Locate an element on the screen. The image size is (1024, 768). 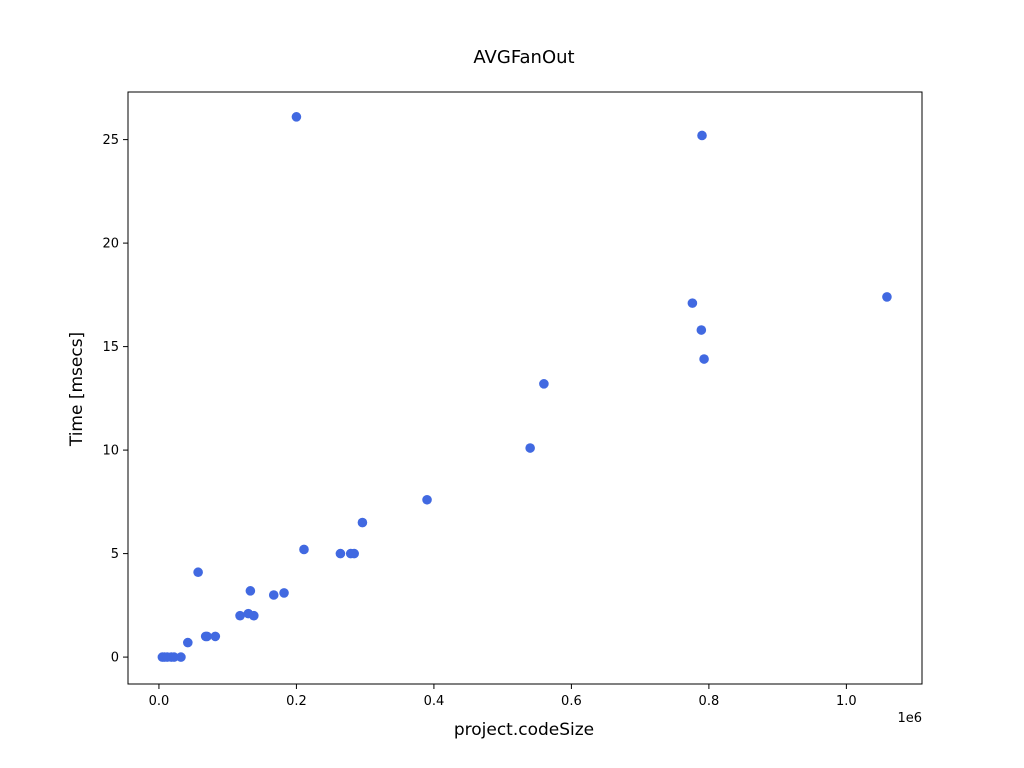
y-tick-label: 0 is located at coordinates (115, 658).